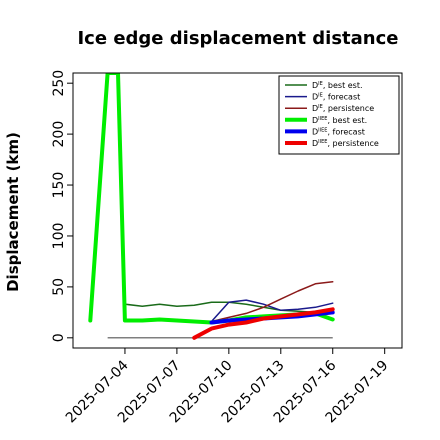 The height and width of the screenshot is (440, 440). Describe the element at coordinates (59, 287) in the screenshot. I see `y-tick-label: 50` at that location.